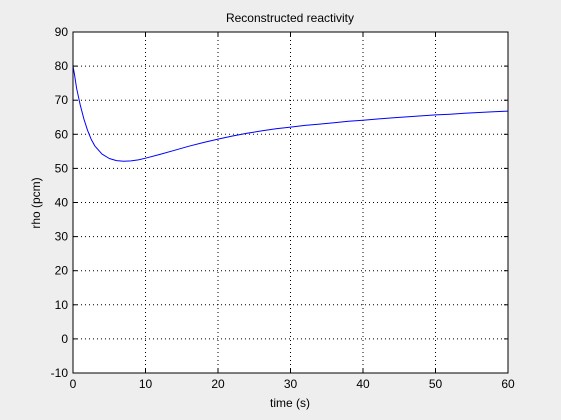 The image size is (561, 420). Describe the element at coordinates (436, 384) in the screenshot. I see `x-tick-label: 50` at that location.